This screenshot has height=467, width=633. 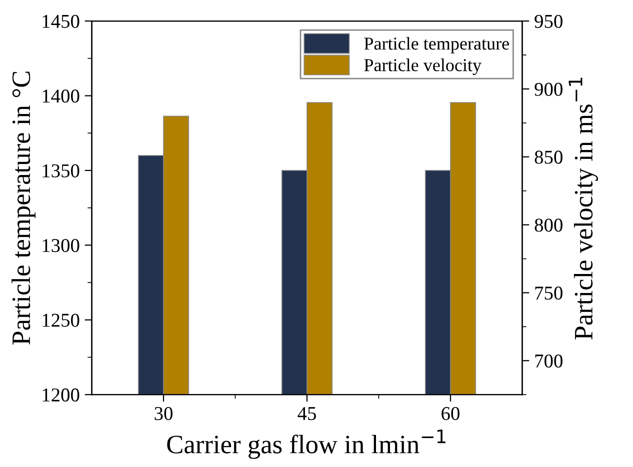 I want to click on y-tick-label: 1200, so click(x=61, y=395).